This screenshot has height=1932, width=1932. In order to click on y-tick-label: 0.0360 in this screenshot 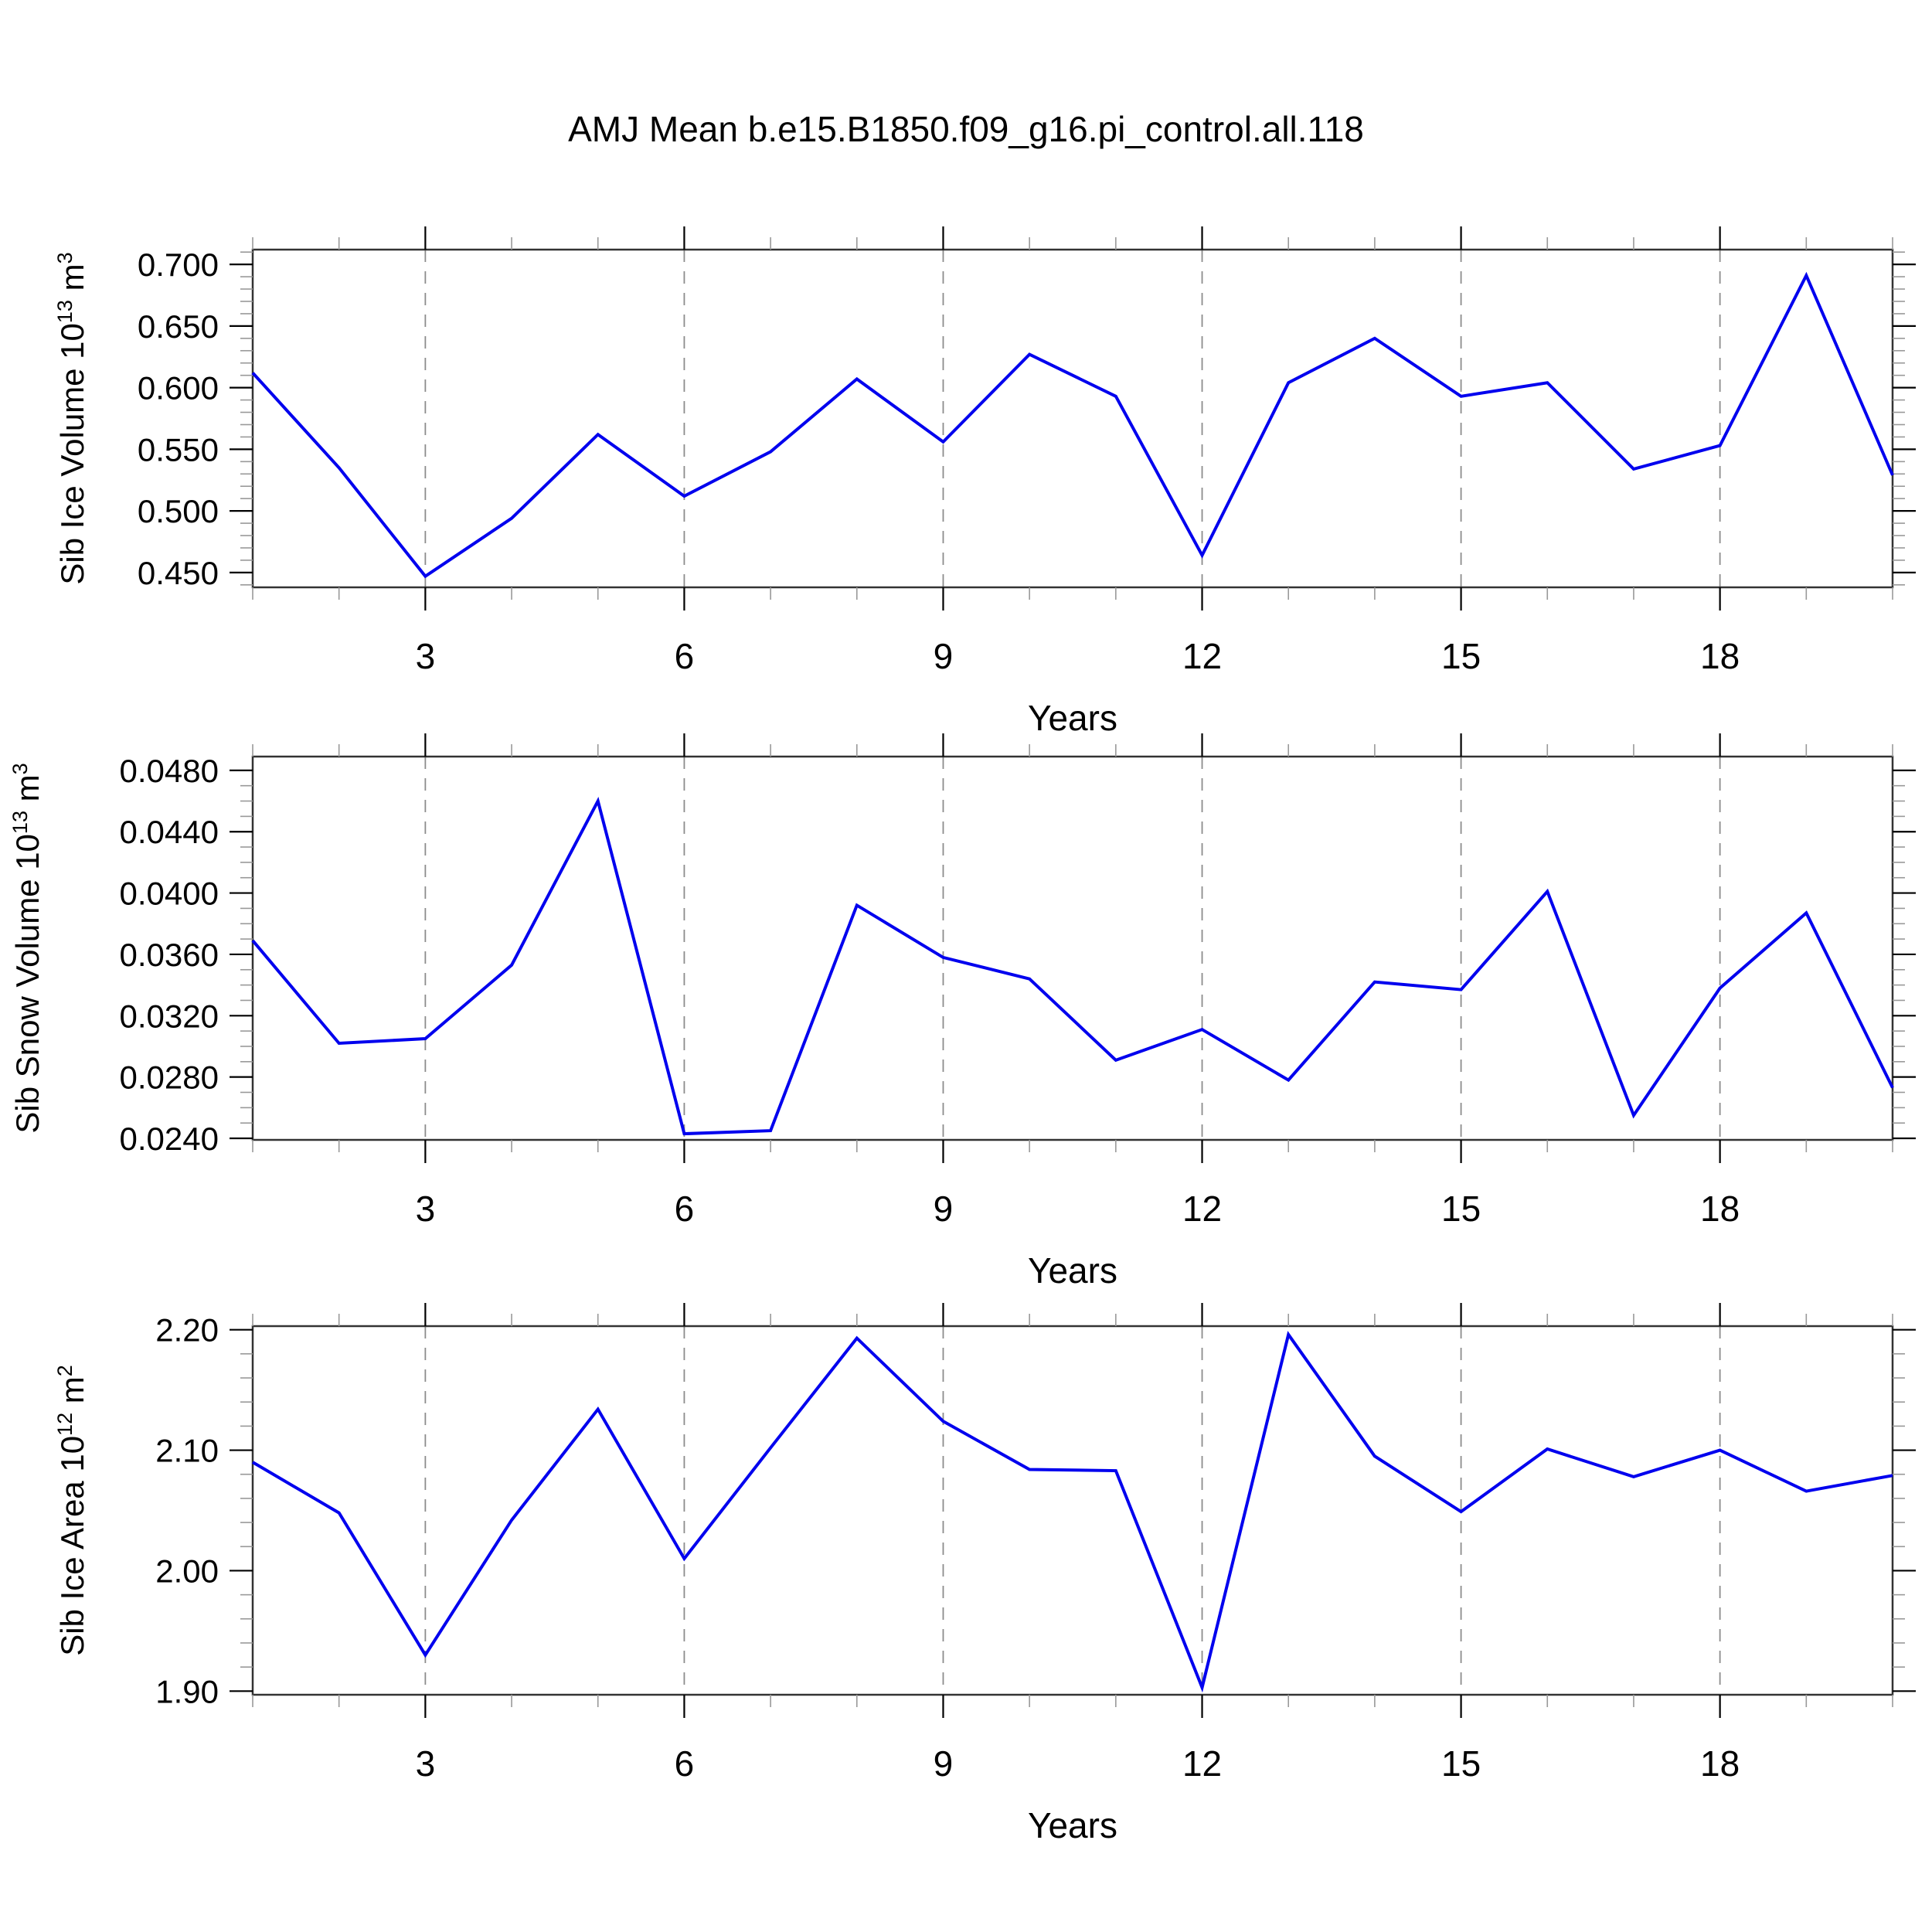, I will do `click(169, 955)`.